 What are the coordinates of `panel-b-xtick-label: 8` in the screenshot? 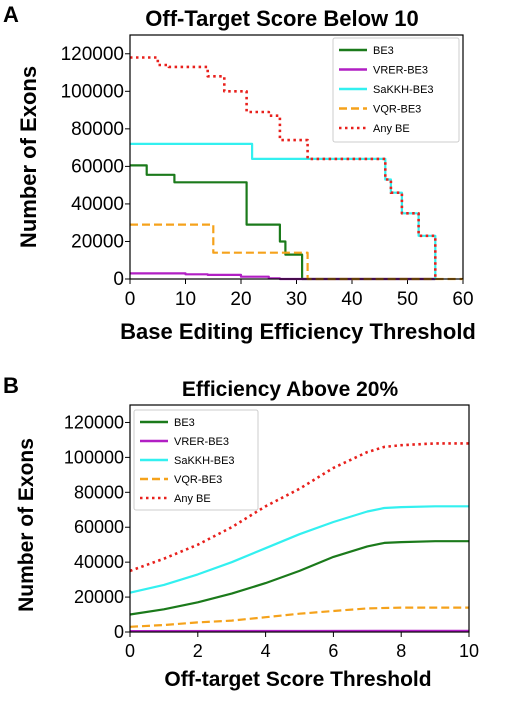 It's located at (401, 651).